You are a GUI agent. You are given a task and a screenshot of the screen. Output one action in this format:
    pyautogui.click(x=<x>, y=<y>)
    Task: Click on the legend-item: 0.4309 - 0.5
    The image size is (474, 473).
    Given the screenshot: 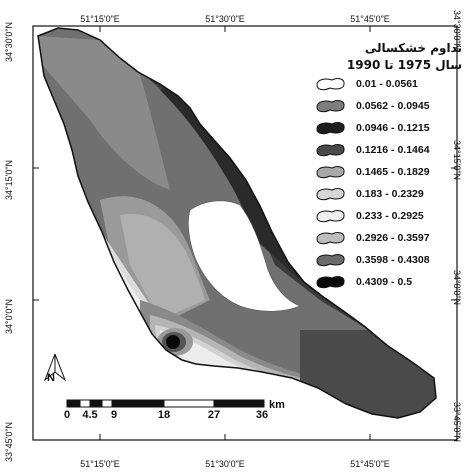 What is the action you would take?
    pyautogui.click(x=387, y=283)
    